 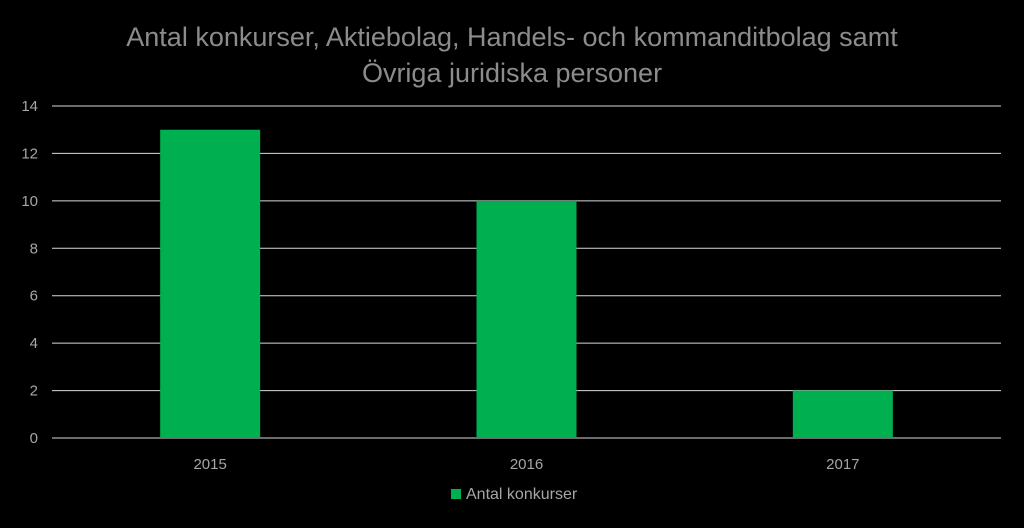 What do you see at coordinates (34, 248) in the screenshot?
I see `y-tick-label: 8` at bounding box center [34, 248].